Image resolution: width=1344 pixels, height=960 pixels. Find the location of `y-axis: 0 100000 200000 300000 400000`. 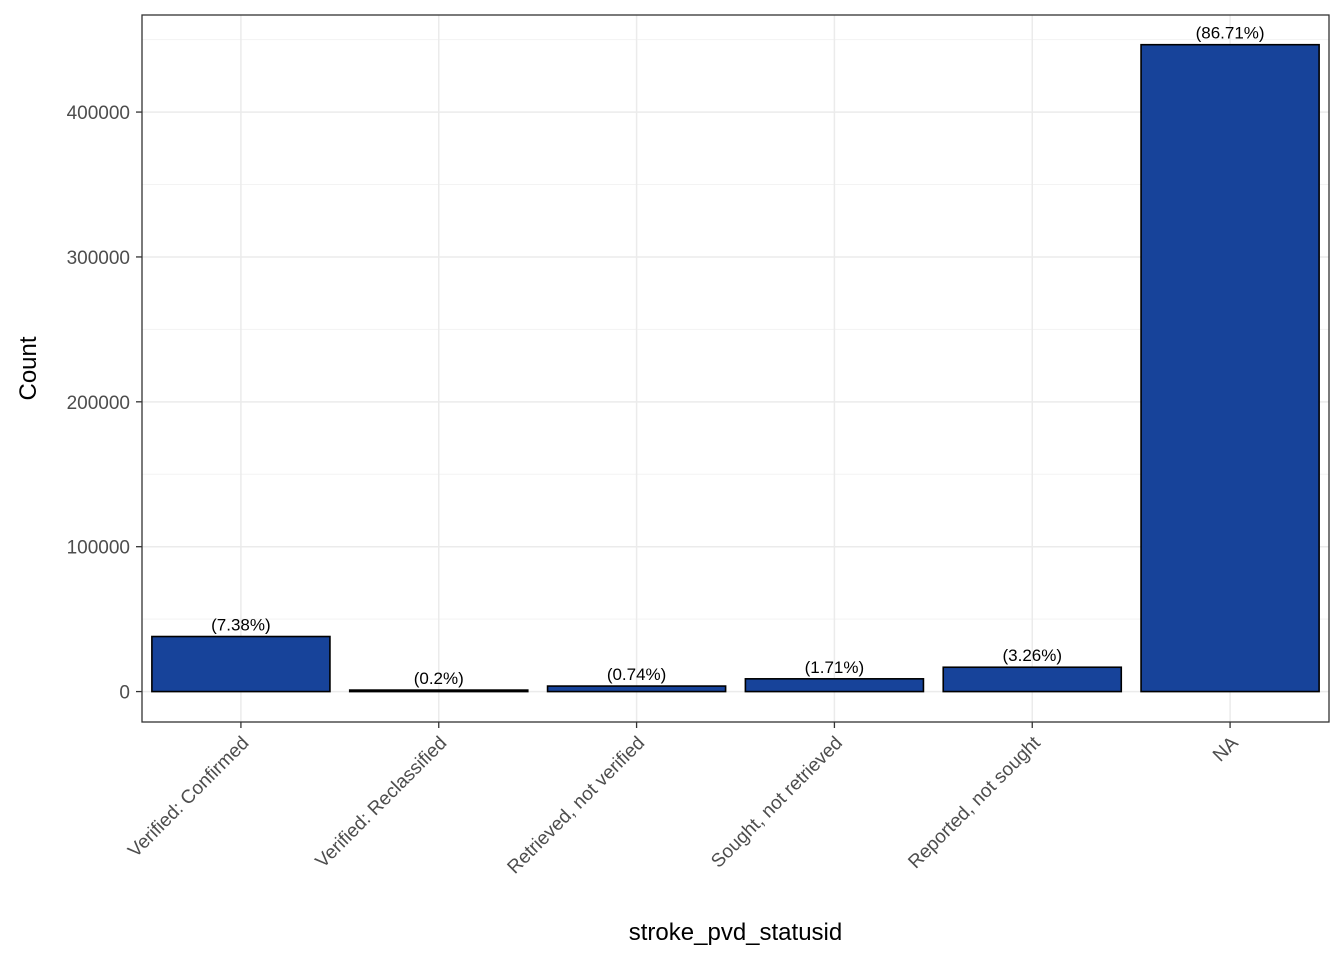

y-axis: 0 100000 200000 300000 400000 is located at coordinates (104, 403).